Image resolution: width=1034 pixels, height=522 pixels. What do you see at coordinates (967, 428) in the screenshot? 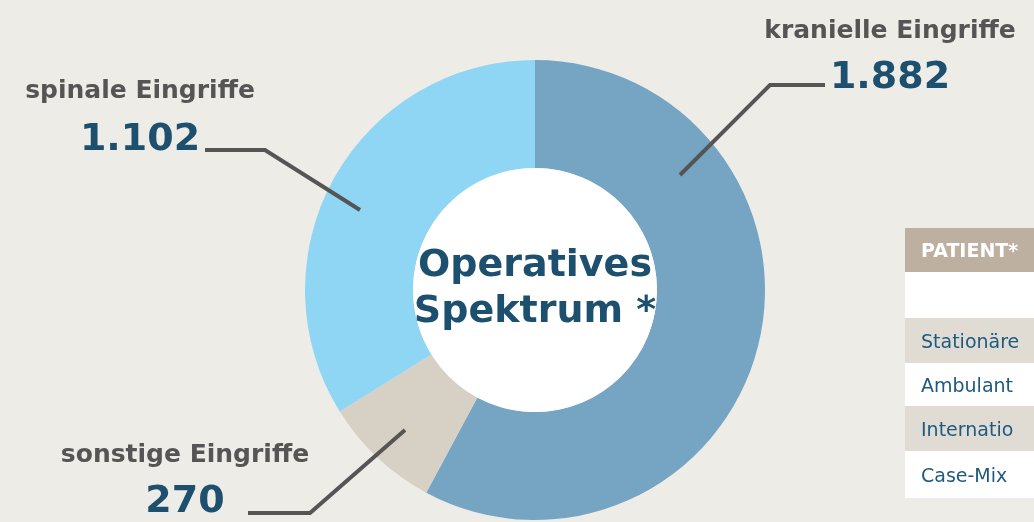
I see `text: Internatio` at bounding box center [967, 428].